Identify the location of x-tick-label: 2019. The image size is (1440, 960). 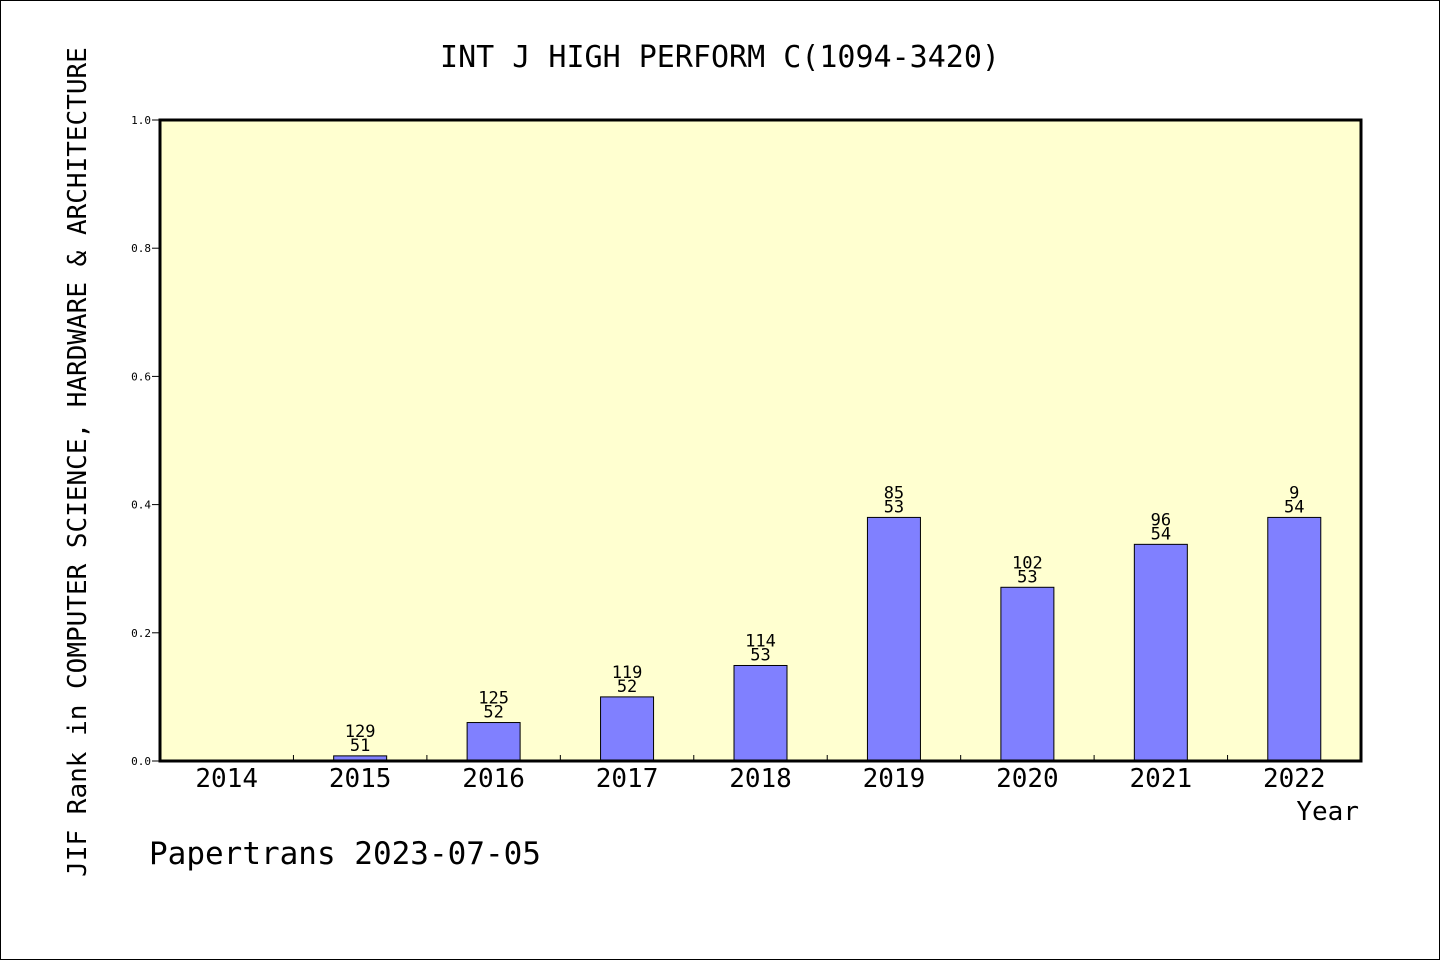
(894, 779).